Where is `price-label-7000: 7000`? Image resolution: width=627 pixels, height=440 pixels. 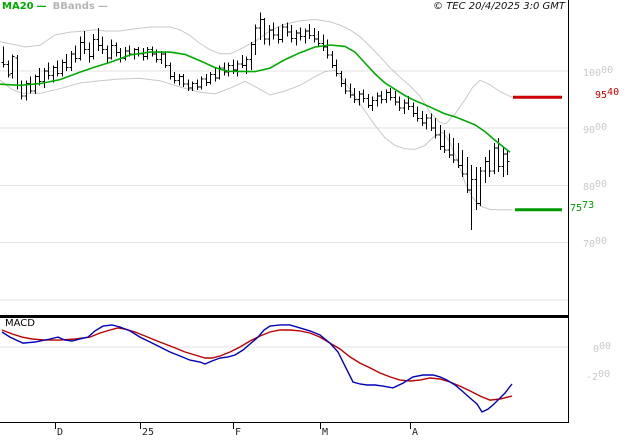
price-label-7000: 7000 is located at coordinates (595, 243).